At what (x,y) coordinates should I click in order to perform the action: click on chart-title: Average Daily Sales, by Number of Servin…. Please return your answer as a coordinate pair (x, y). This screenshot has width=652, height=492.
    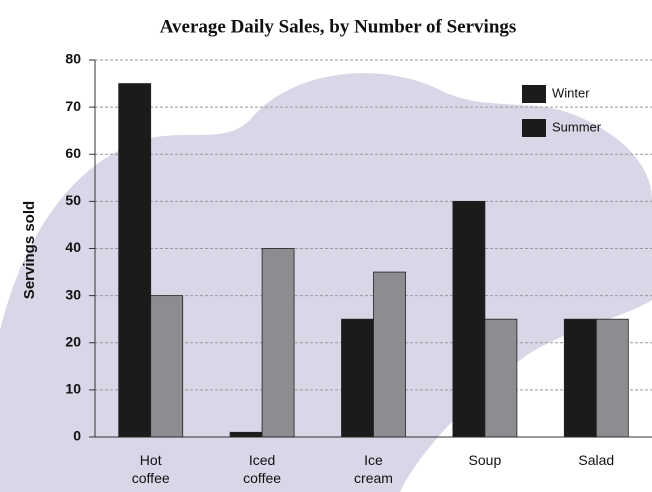
    Looking at the image, I should click on (338, 26).